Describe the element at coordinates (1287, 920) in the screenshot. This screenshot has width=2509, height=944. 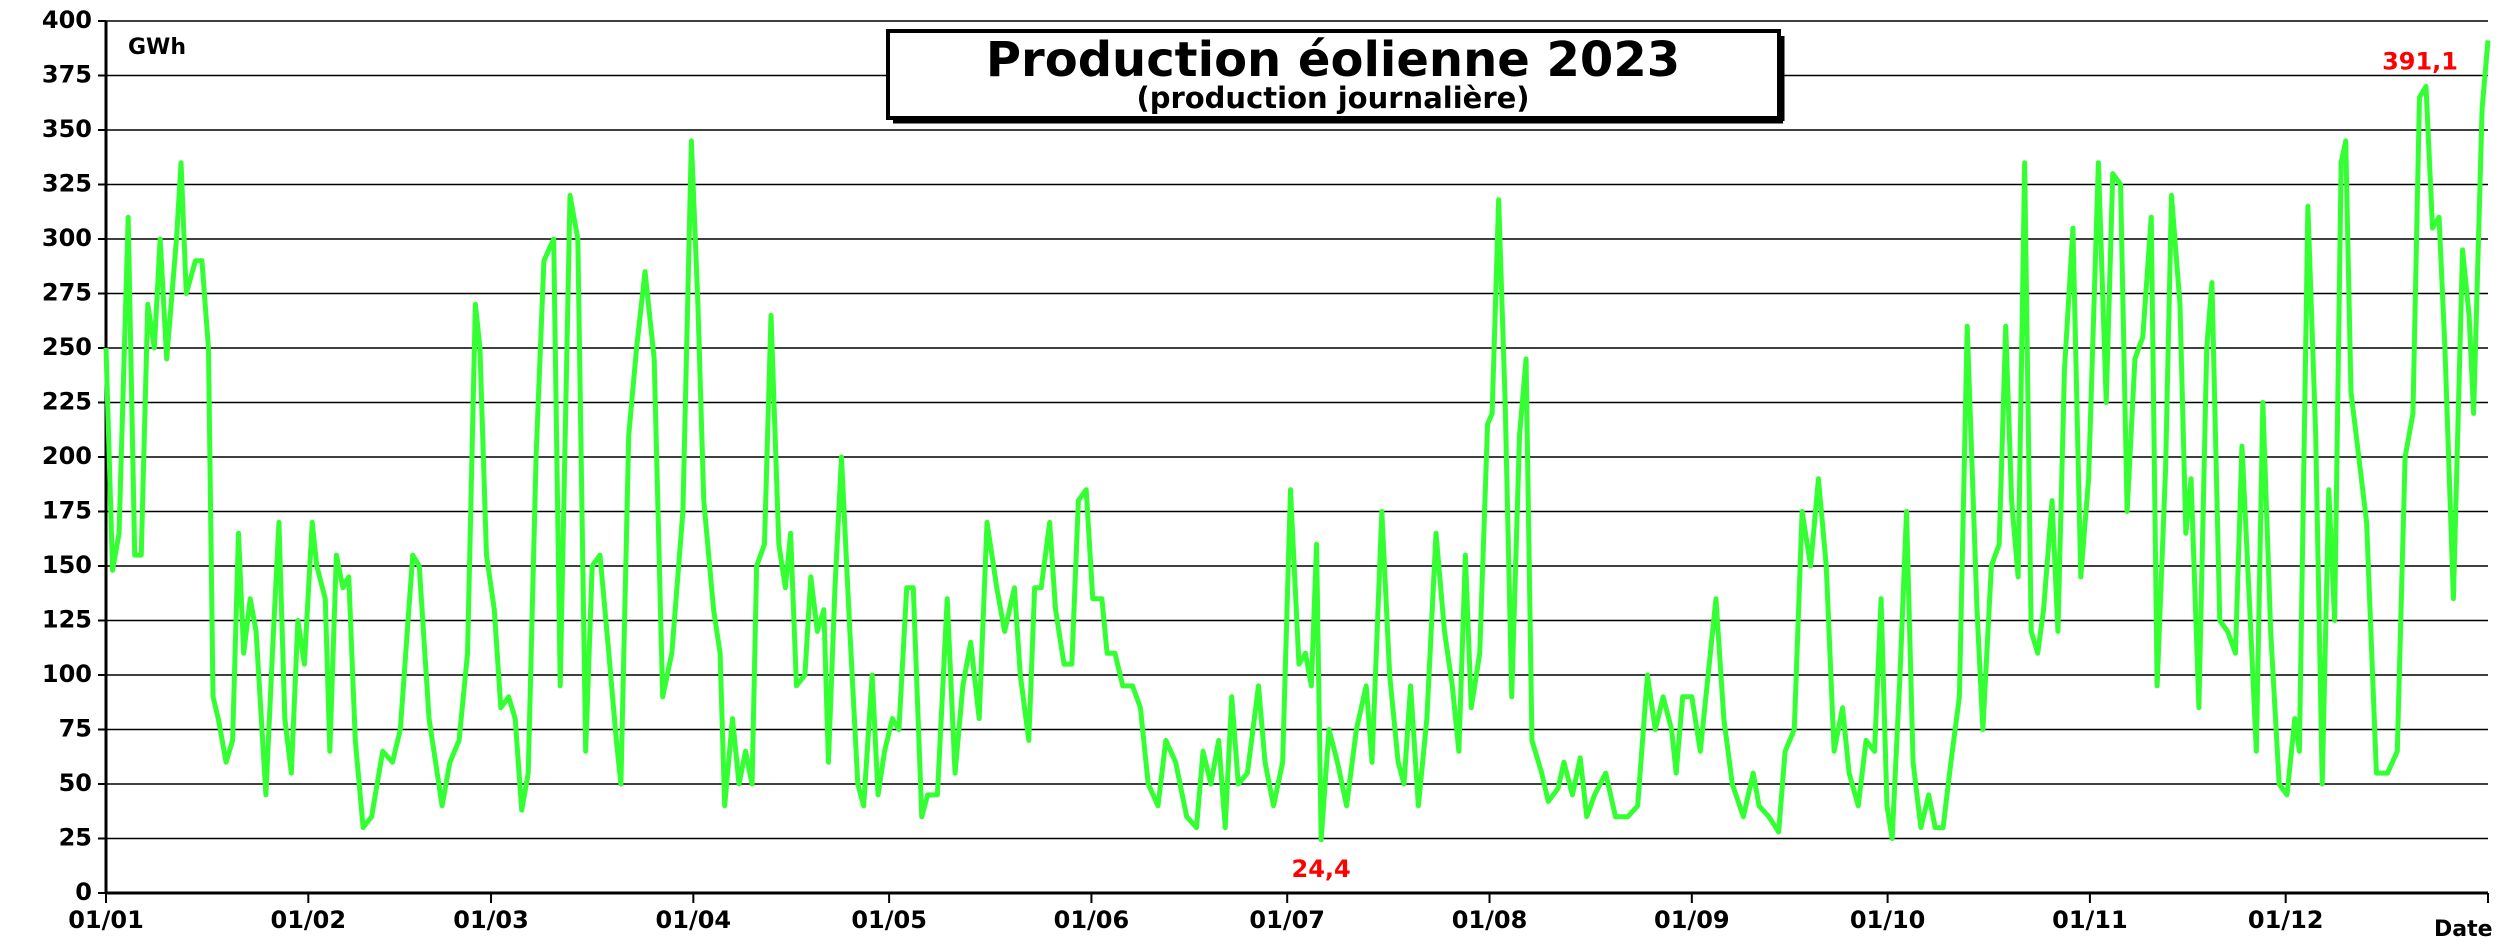
I see `x-tick-label: 01/07` at that location.